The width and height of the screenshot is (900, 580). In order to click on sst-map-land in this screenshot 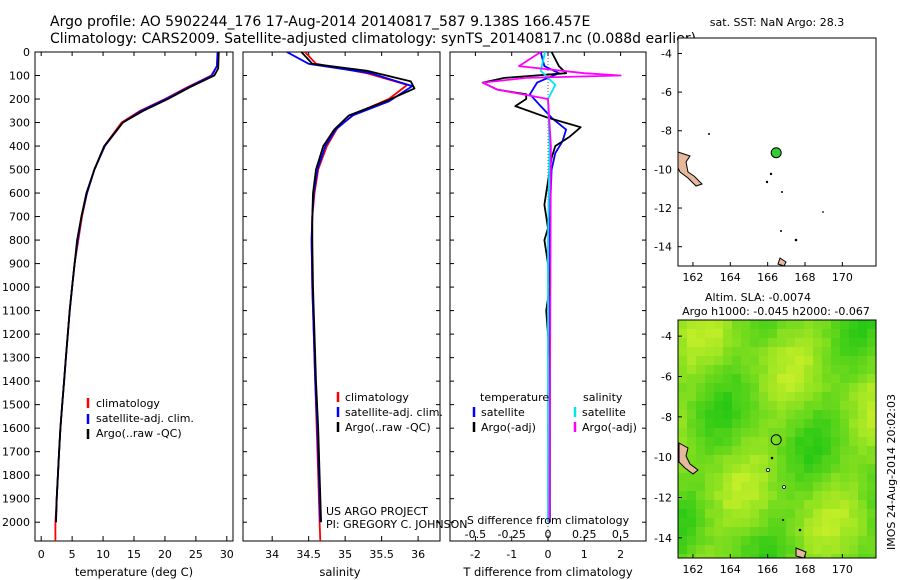, I will do `click(750, 200)`.